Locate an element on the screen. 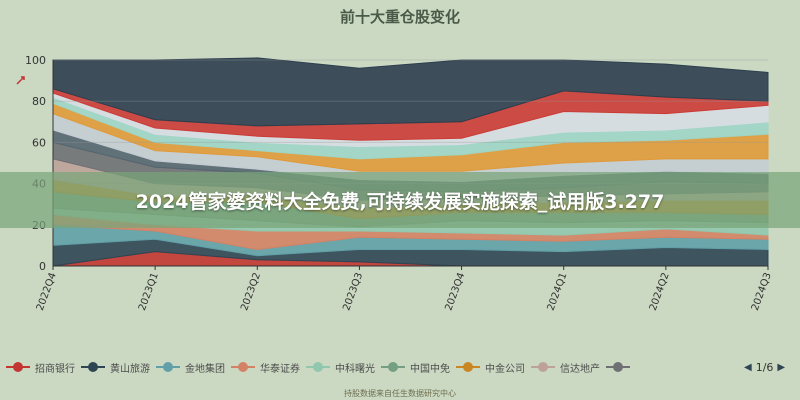  previous-page-icon: ◀ is located at coordinates (748, 367).